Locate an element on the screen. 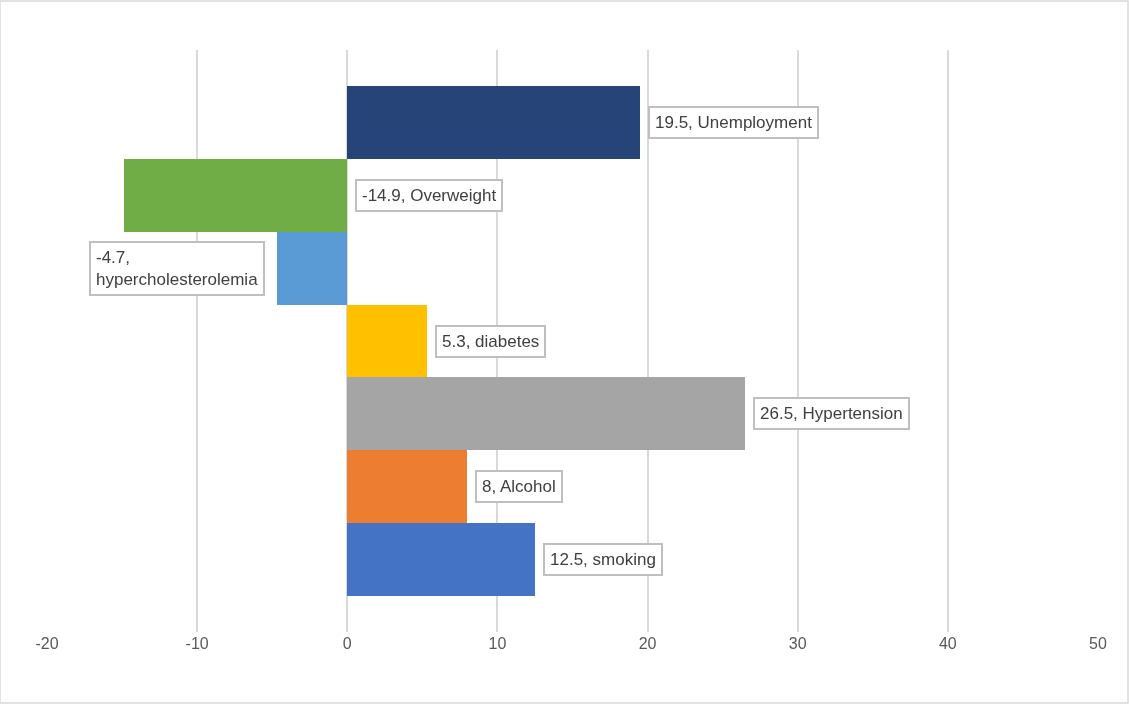 This screenshot has width=1129, height=704. data-label: -14.9, Overweight is located at coordinates (429, 195).